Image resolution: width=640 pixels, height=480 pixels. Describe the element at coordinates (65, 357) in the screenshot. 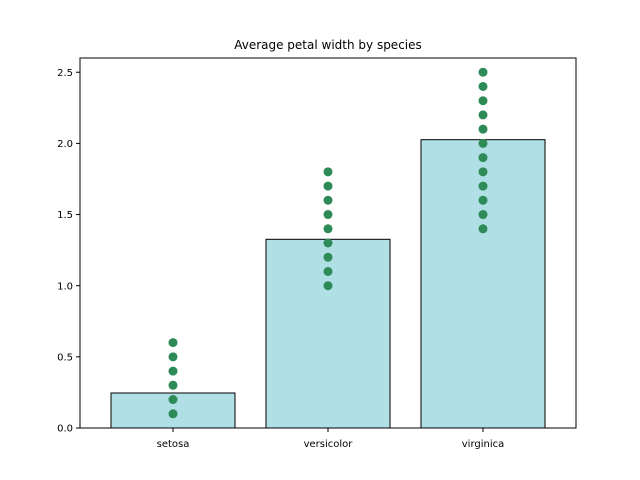

I see `y-tick-label: 0.5` at that location.